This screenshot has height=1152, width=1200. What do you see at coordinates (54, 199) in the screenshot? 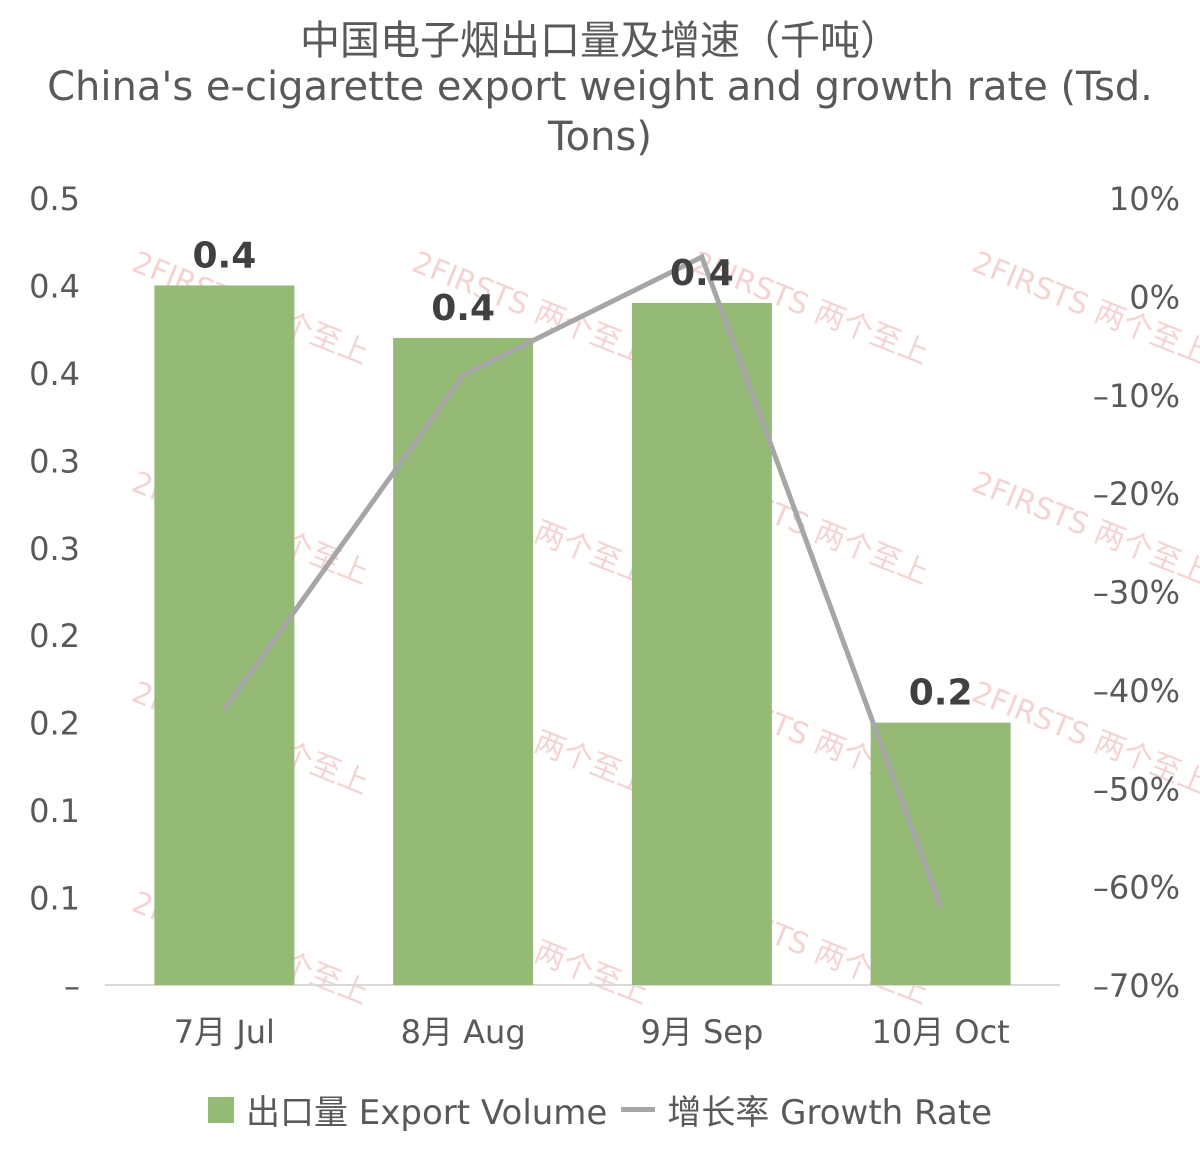
I see `left-axis-tick-label: 0.5` at bounding box center [54, 199].